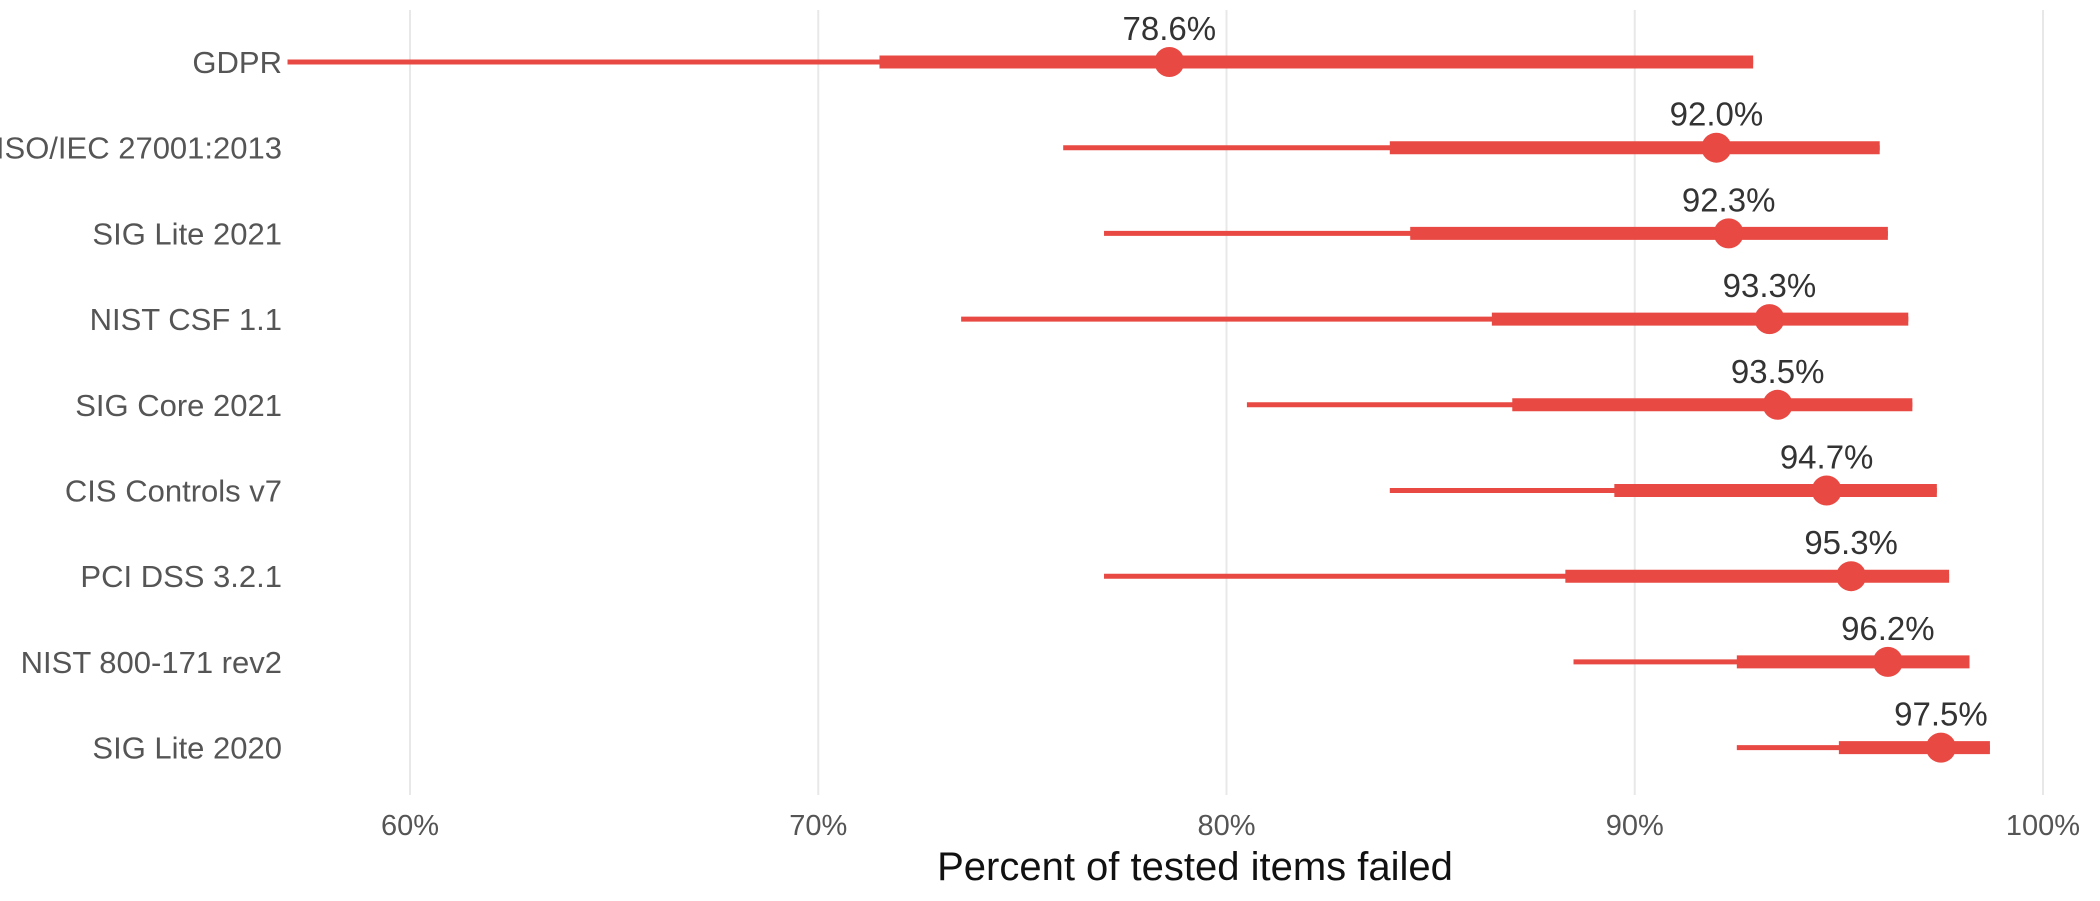  Describe the element at coordinates (178, 405) in the screenshot. I see `category-label: SIG Core 2021` at that location.